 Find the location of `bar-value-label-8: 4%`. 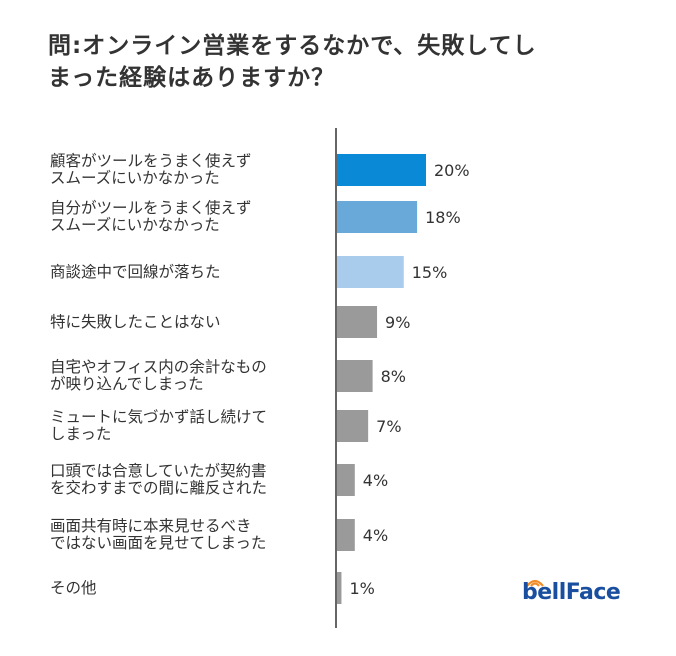

bar-value-label-8: 4% is located at coordinates (375, 535).